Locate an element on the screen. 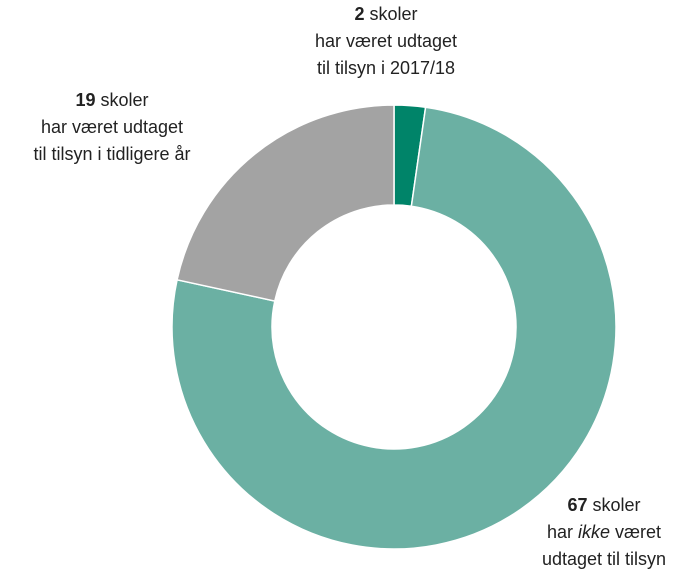 This screenshot has width=680, height=576. segment-label: 19 skoler is located at coordinates (111, 100).